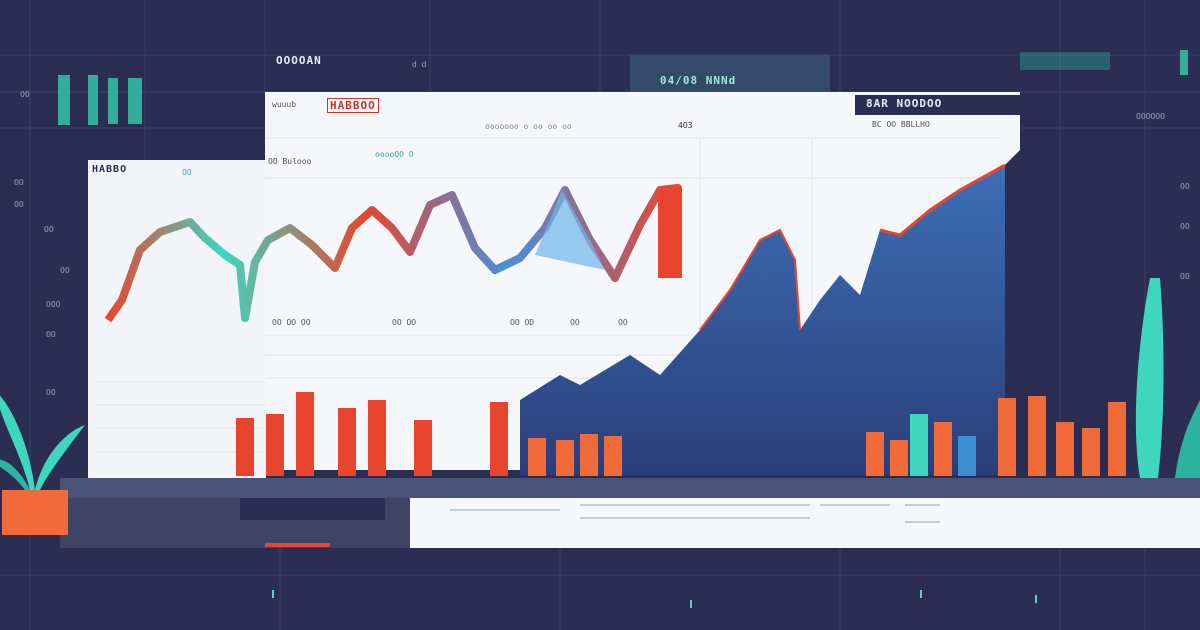 The image size is (1200, 630). I want to click on main-value-label: 4O3, so click(685, 125).